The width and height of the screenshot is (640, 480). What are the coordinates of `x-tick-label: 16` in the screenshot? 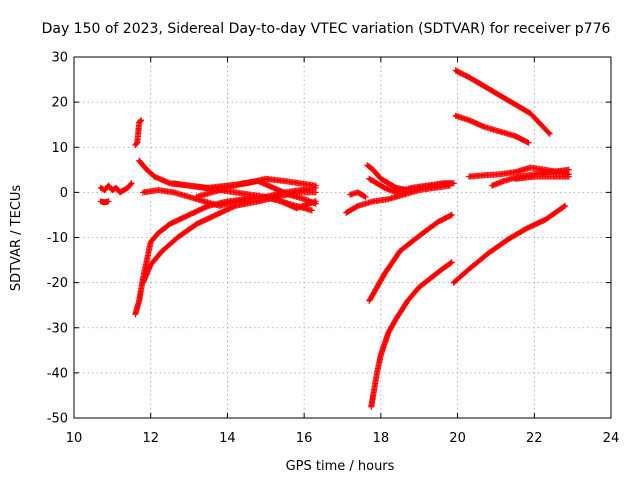 It's located at (304, 438).